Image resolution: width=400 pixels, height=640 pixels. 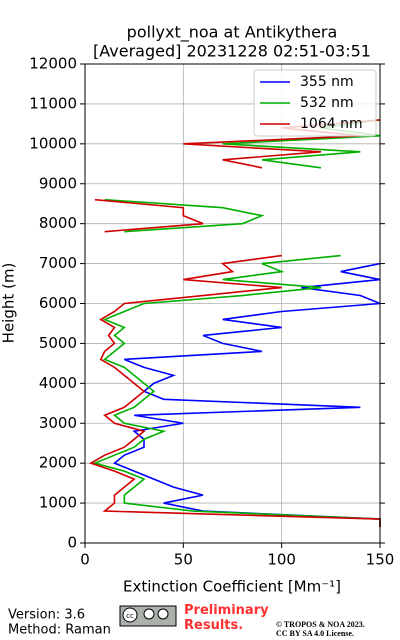 What do you see at coordinates (58, 343) in the screenshot?
I see `y-tick-label: 5000` at bounding box center [58, 343].